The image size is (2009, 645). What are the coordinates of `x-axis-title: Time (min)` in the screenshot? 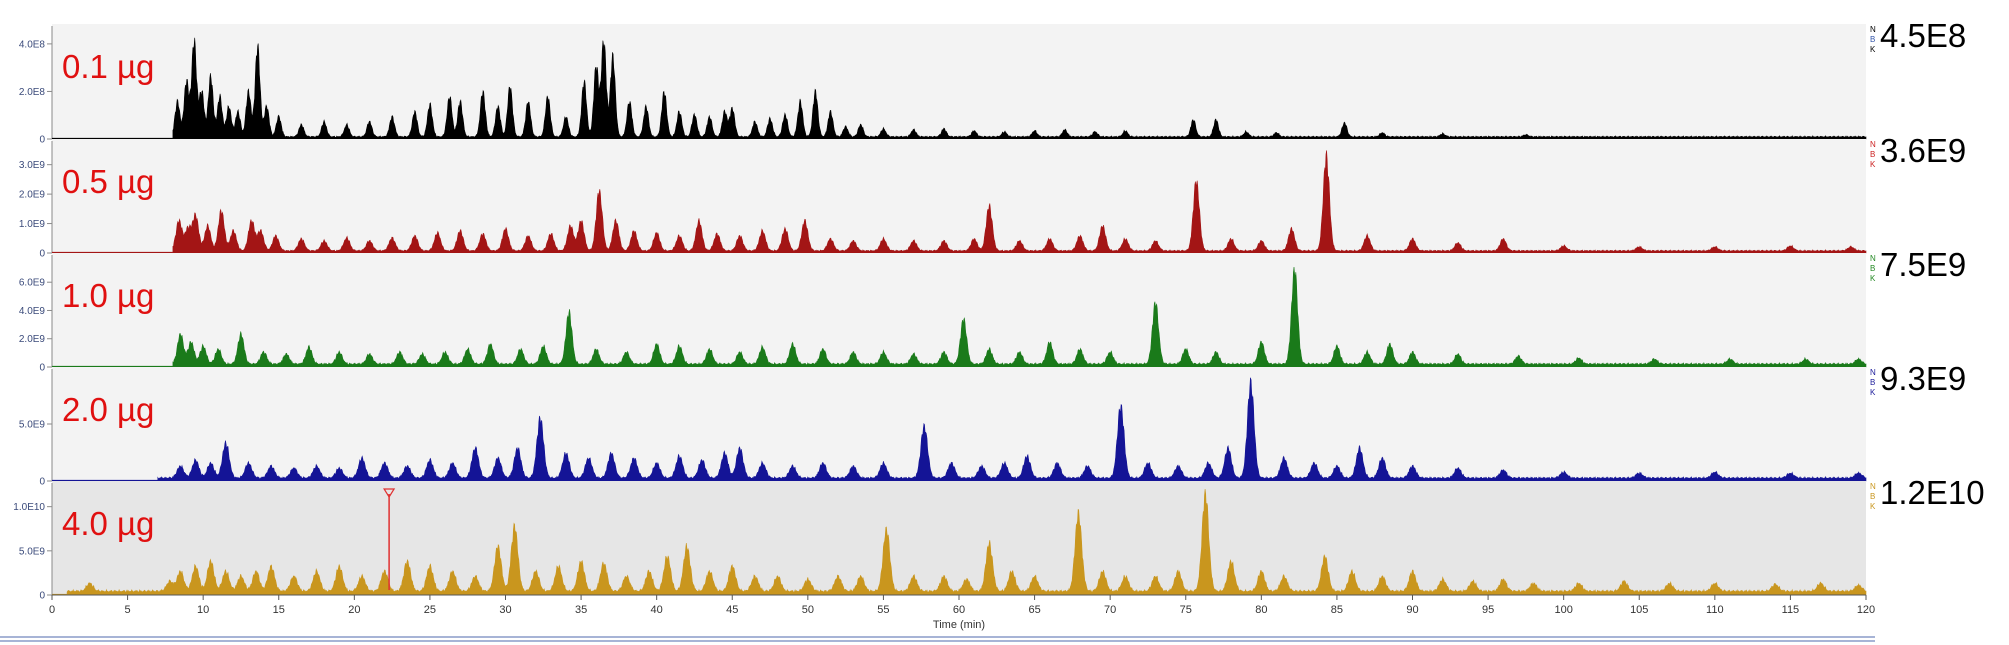 It's located at (959, 625).